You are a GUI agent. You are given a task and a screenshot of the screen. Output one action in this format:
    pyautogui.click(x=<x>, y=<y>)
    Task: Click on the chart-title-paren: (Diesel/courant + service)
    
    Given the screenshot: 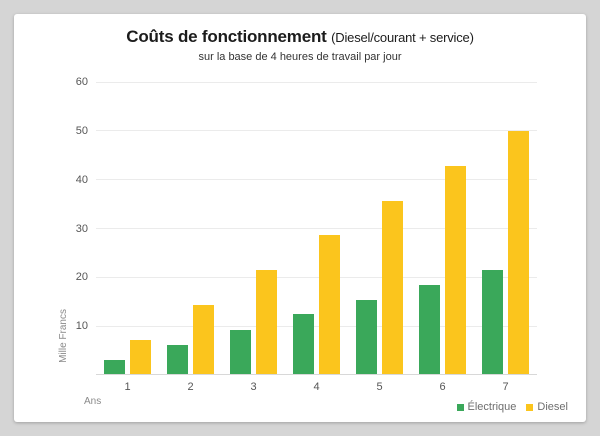 What is the action you would take?
    pyautogui.click(x=402, y=37)
    